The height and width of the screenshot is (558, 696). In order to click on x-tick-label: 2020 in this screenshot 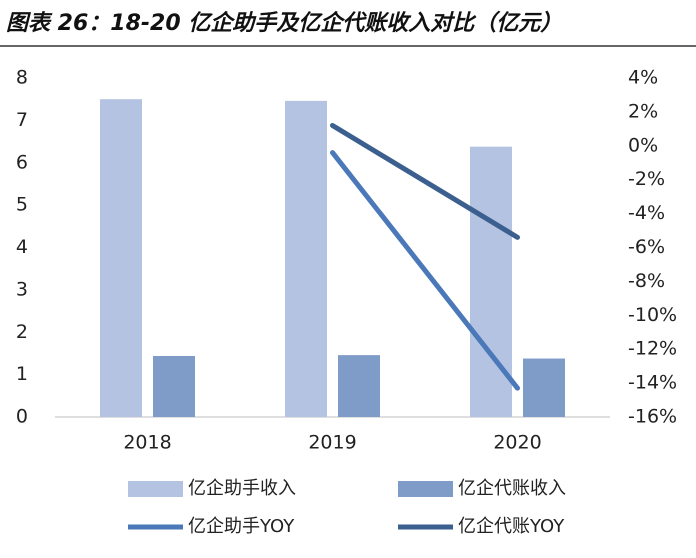, I will do `click(517, 443)`.